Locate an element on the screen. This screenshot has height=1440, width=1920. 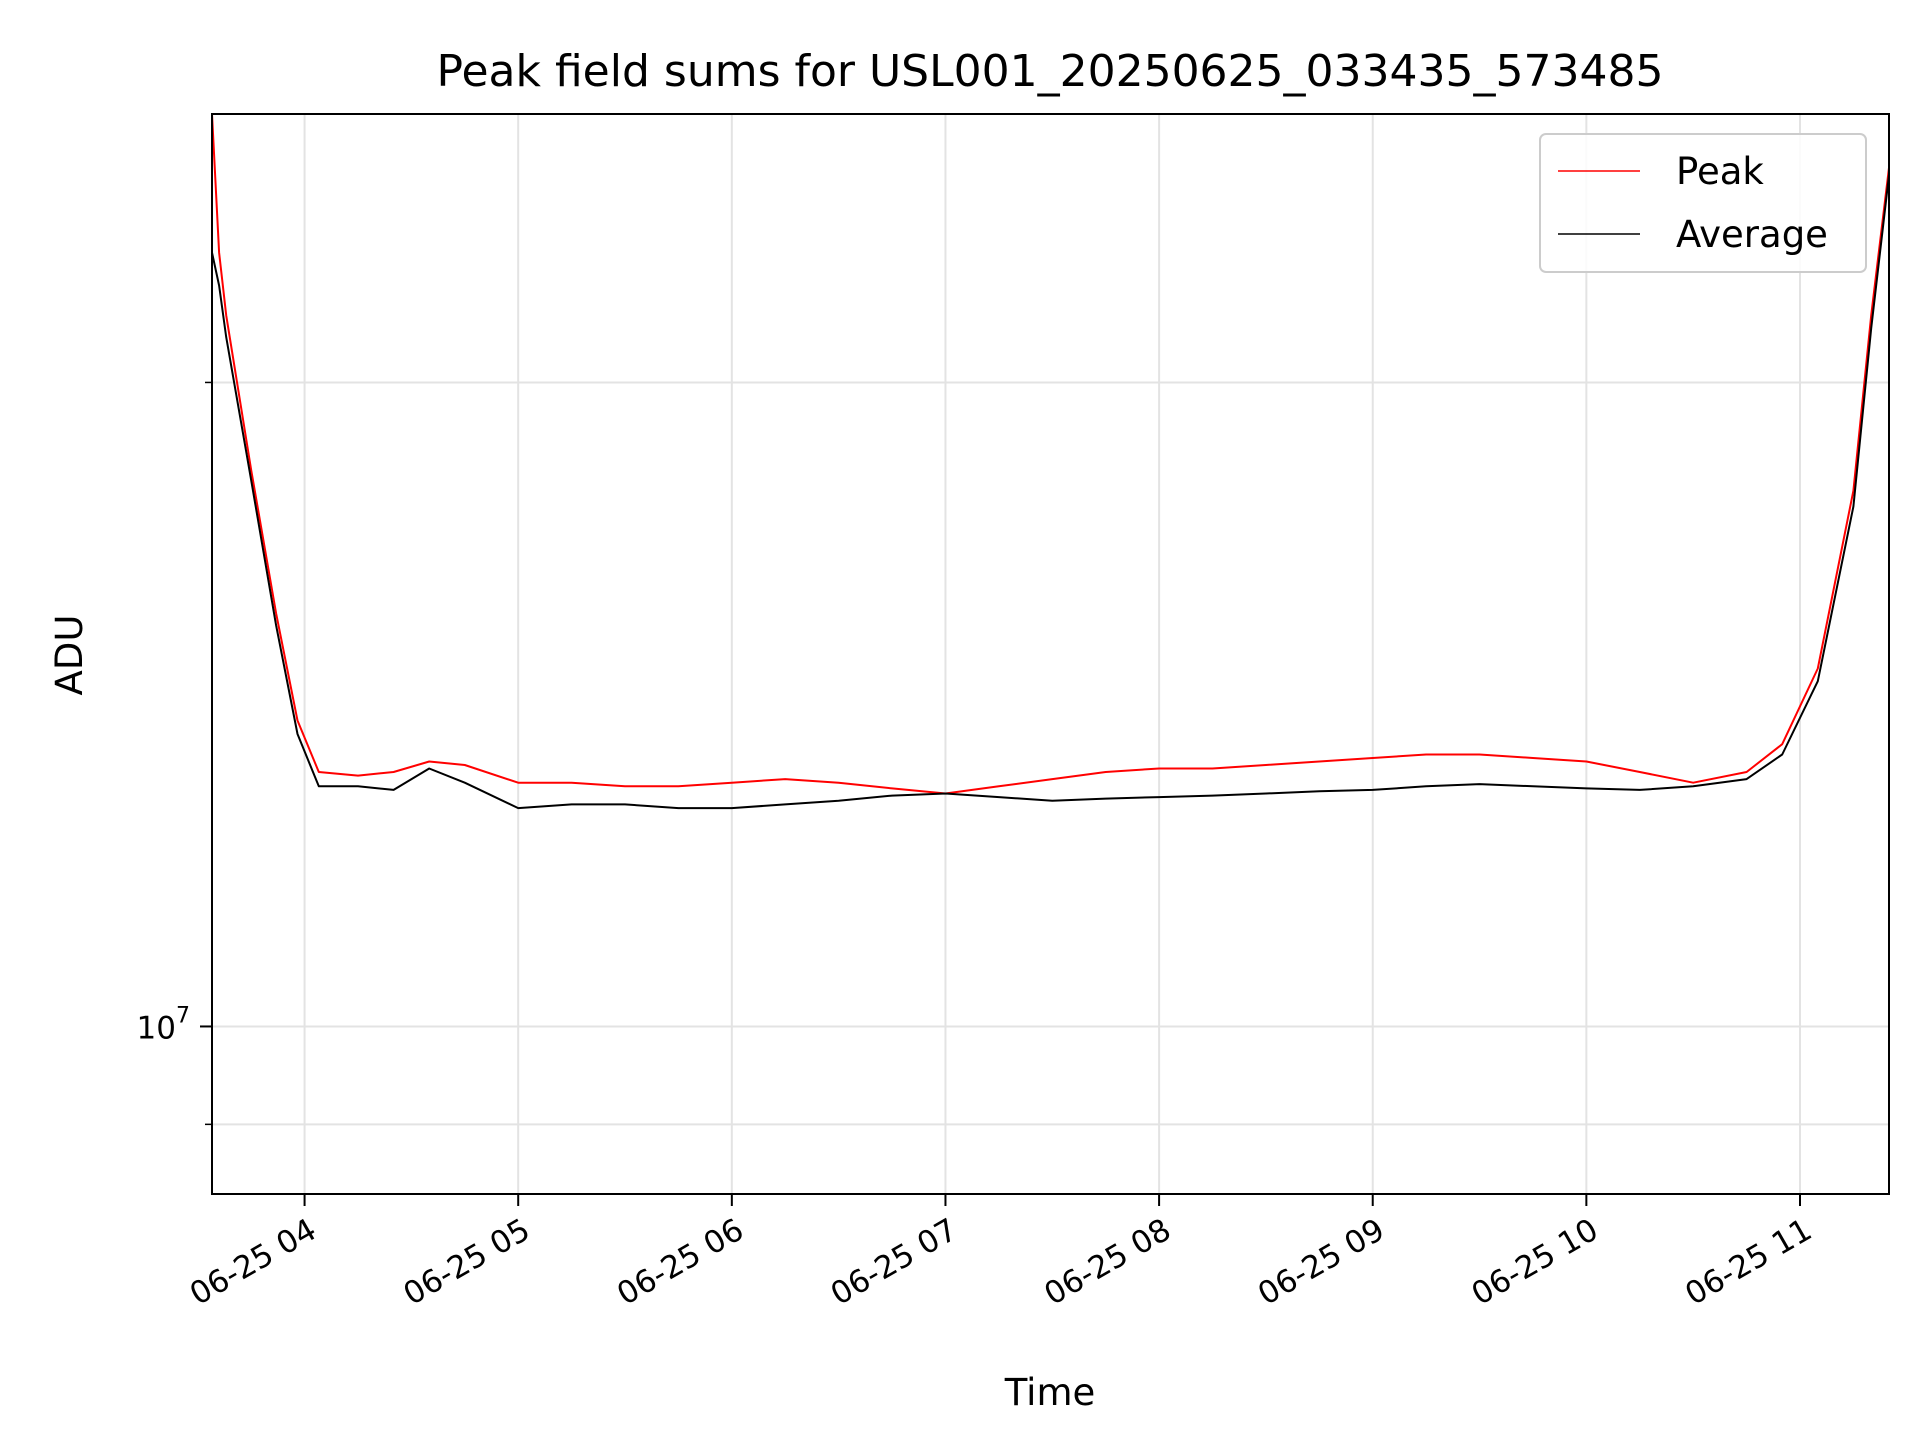
y-tick-label: 107 is located at coordinates (163, 1024).